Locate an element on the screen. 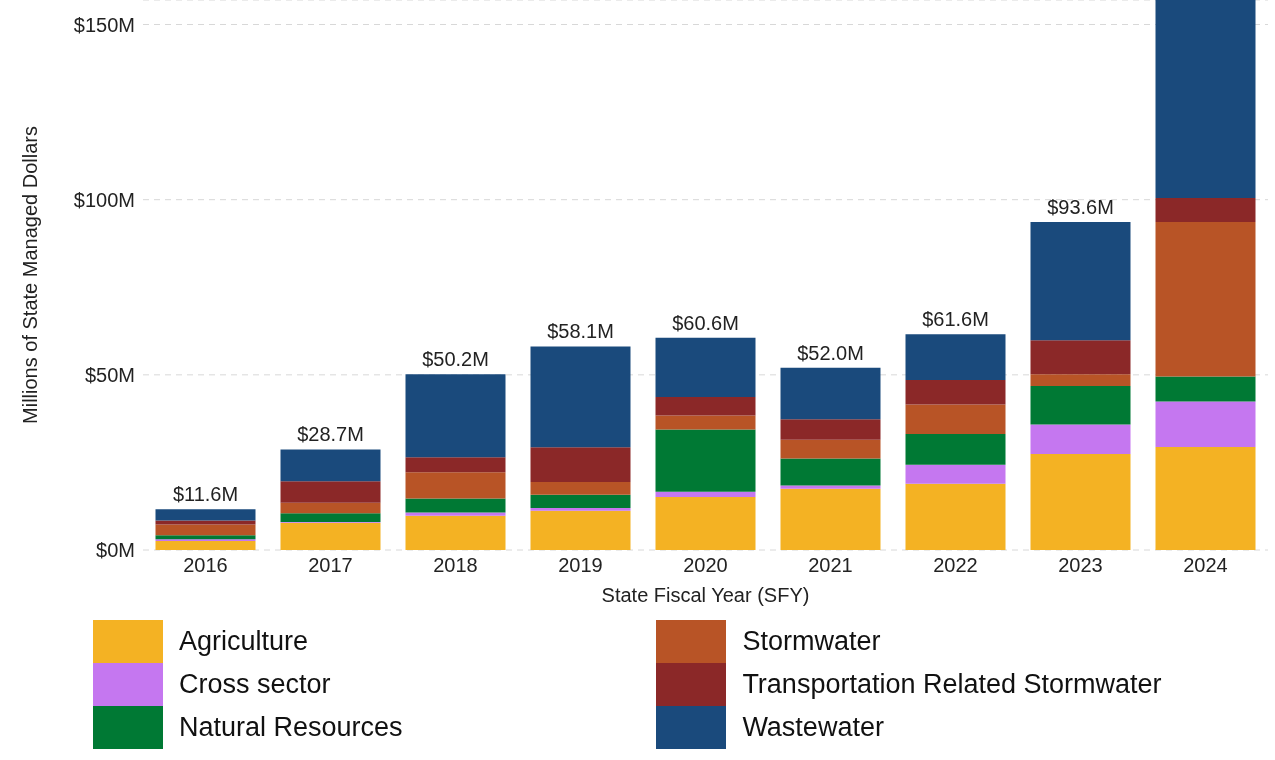 The height and width of the screenshot is (760, 1275). legend-label: Stormwater is located at coordinates (811, 641).